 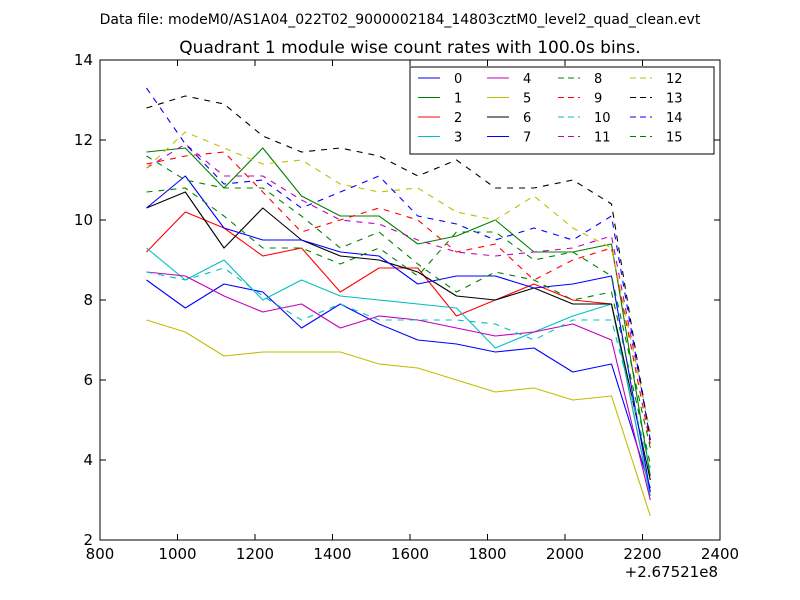 What do you see at coordinates (674, 99) in the screenshot?
I see `legend-label-13: 13` at bounding box center [674, 99].